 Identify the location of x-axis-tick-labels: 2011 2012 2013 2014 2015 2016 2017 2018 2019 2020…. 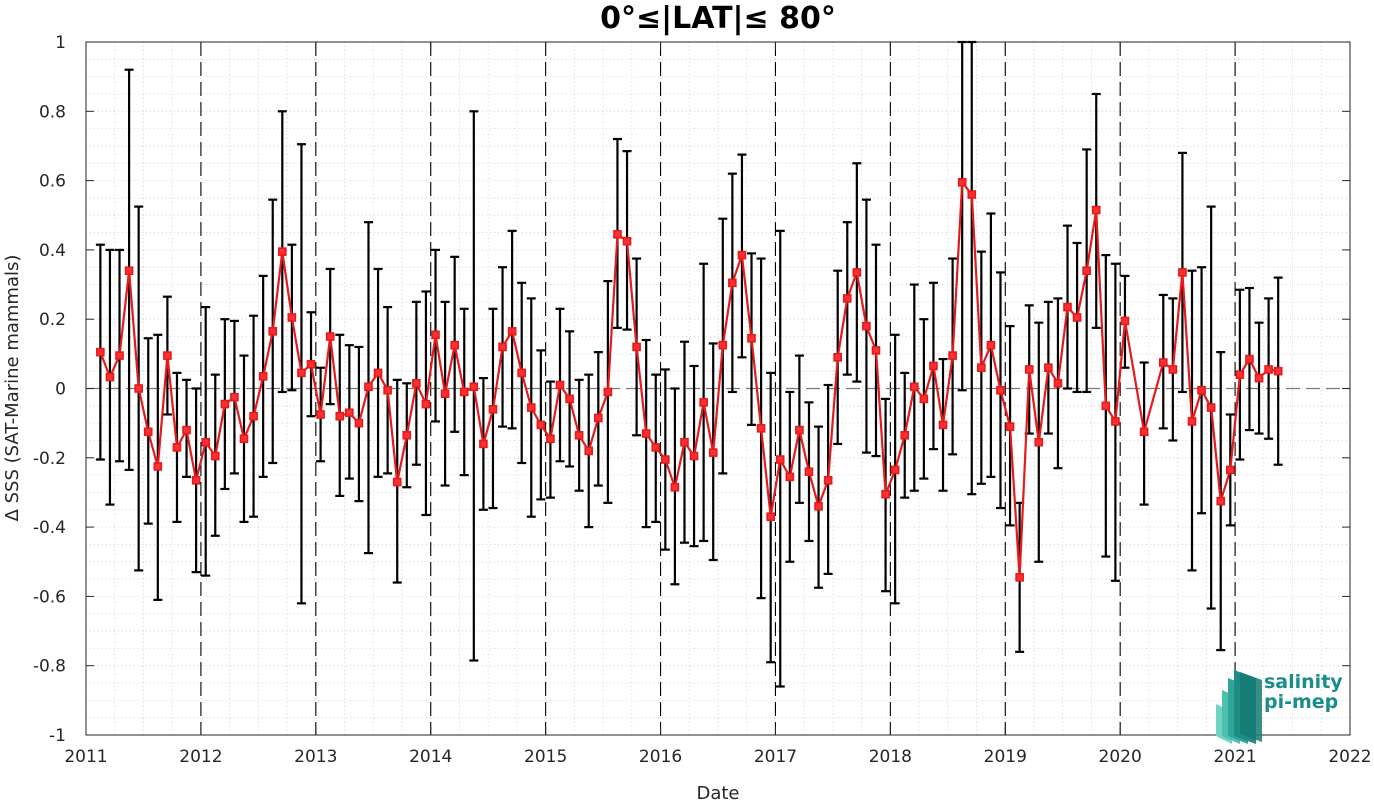
(717, 757).